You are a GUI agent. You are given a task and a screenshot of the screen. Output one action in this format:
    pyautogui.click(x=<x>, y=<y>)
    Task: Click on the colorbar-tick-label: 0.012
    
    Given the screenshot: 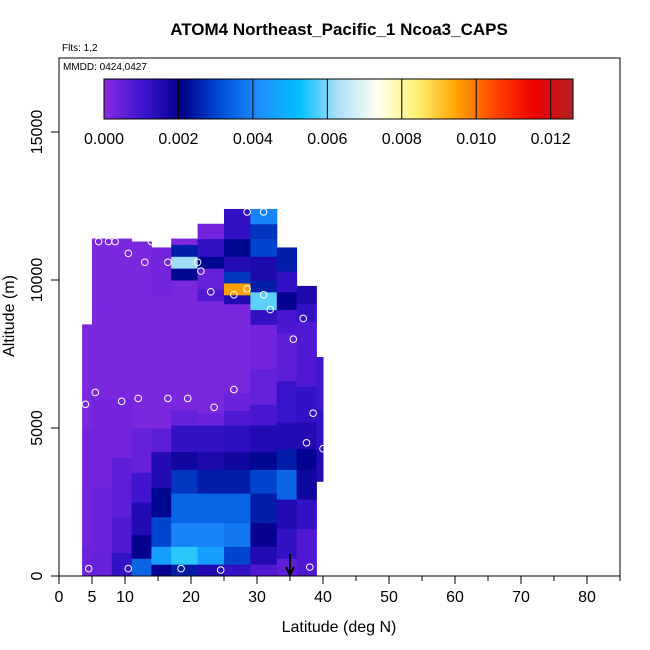 What is the action you would take?
    pyautogui.click(x=551, y=139)
    